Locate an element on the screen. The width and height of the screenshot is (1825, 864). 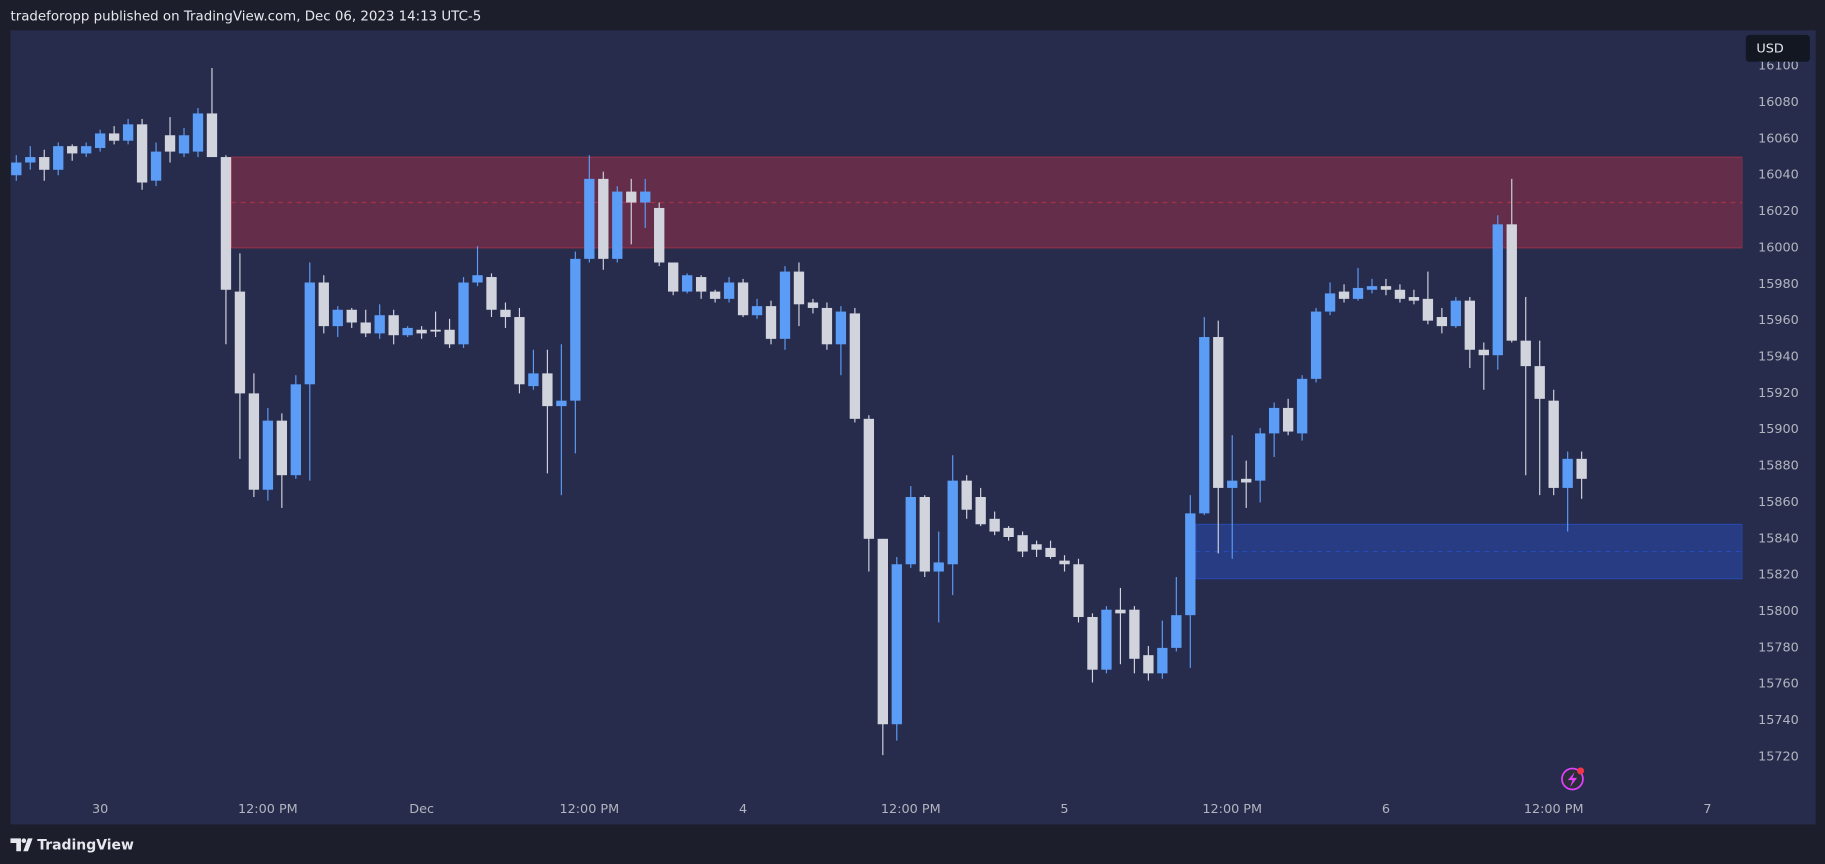
y-tick-label: 15920 is located at coordinates (1778, 393).